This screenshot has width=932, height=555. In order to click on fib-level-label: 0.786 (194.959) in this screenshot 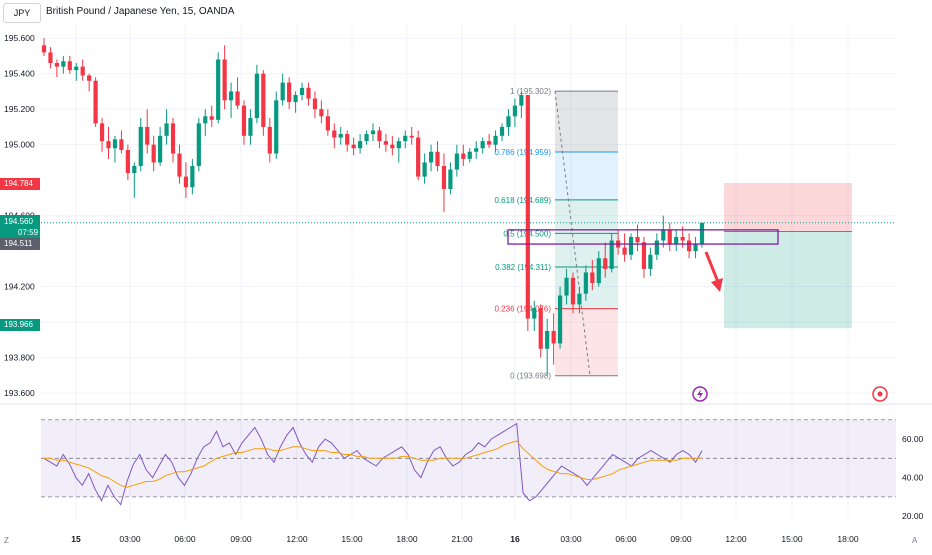, I will do `click(523, 152)`.